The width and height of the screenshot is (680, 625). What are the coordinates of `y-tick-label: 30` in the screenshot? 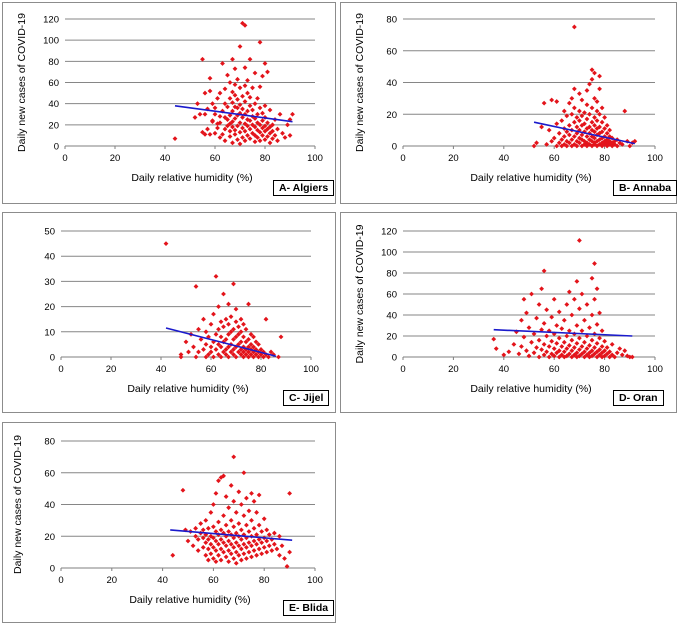 It's located at (49, 282).